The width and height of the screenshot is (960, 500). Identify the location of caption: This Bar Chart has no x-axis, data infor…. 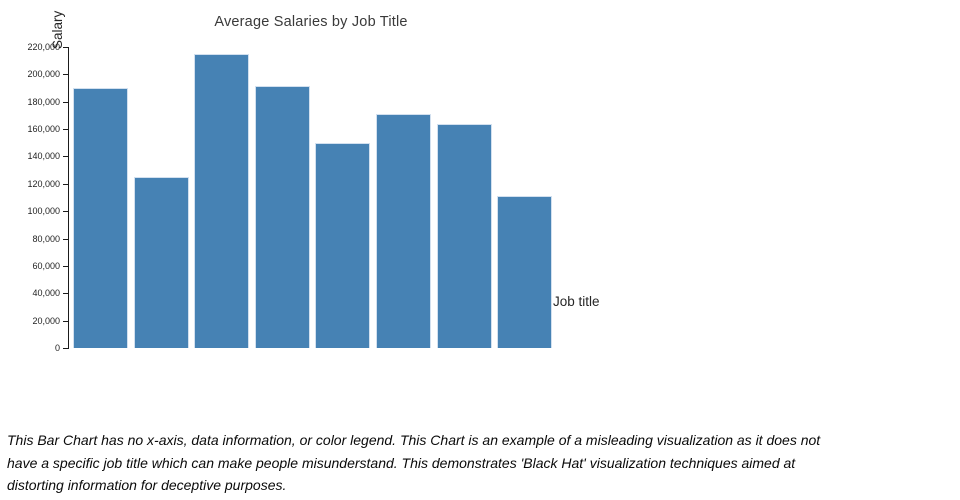
(481, 463).